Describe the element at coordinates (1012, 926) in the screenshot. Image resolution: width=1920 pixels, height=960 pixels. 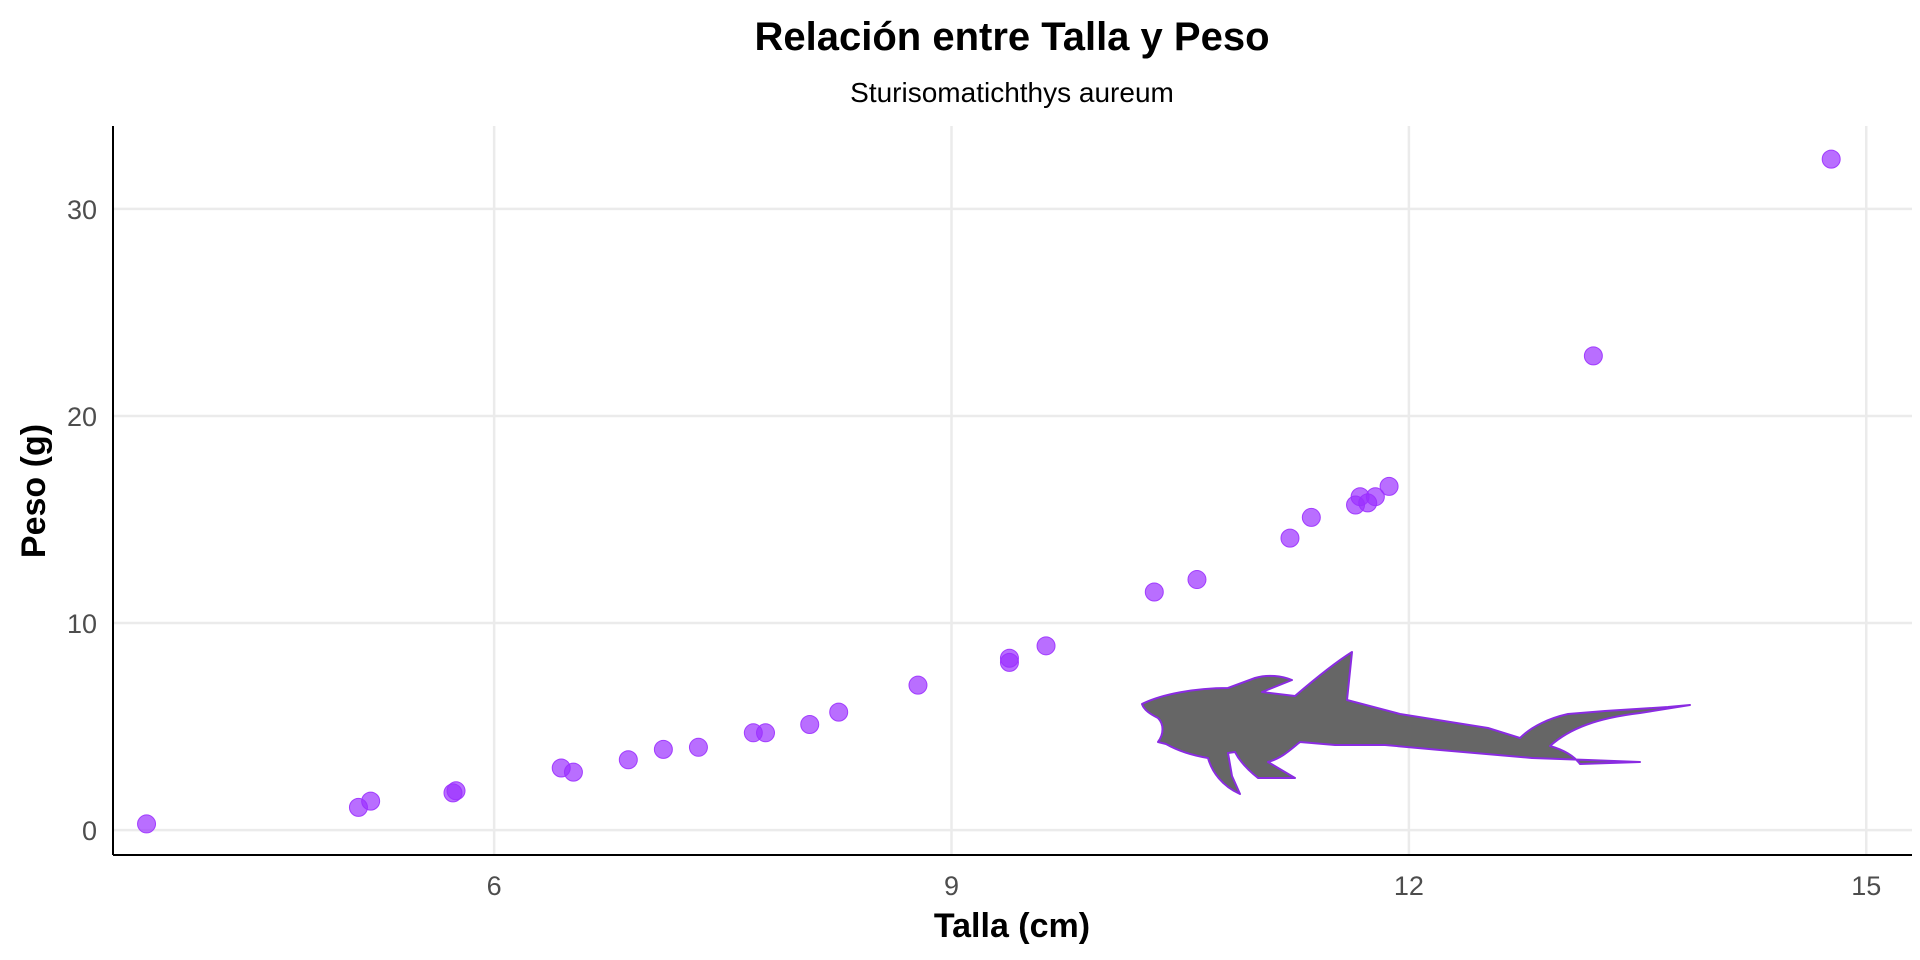
I see `x-axis-label: Talla (cm)` at that location.